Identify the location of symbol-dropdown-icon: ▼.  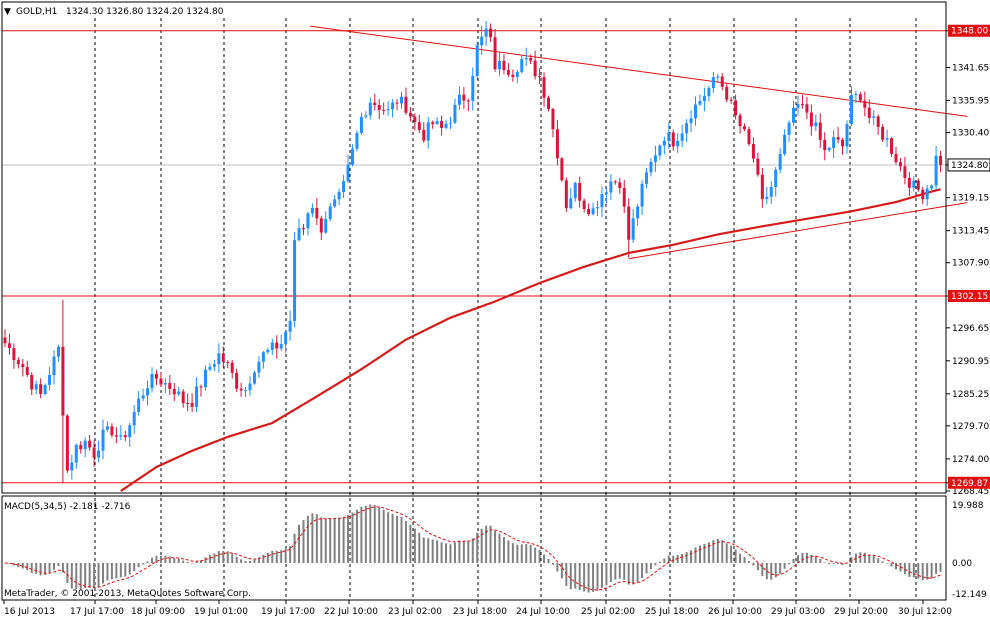
(7, 12).